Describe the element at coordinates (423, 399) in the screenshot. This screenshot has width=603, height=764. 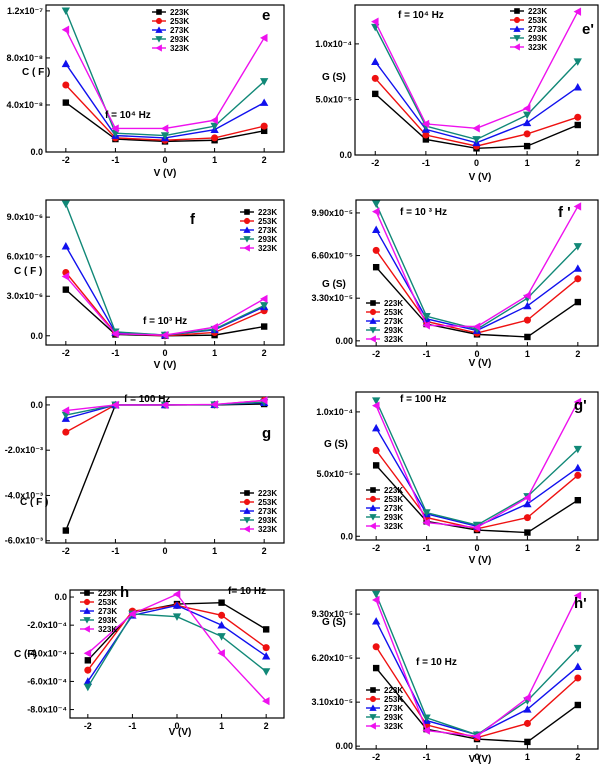
I see `frequency-annotation: f = 100 Hz` at that location.